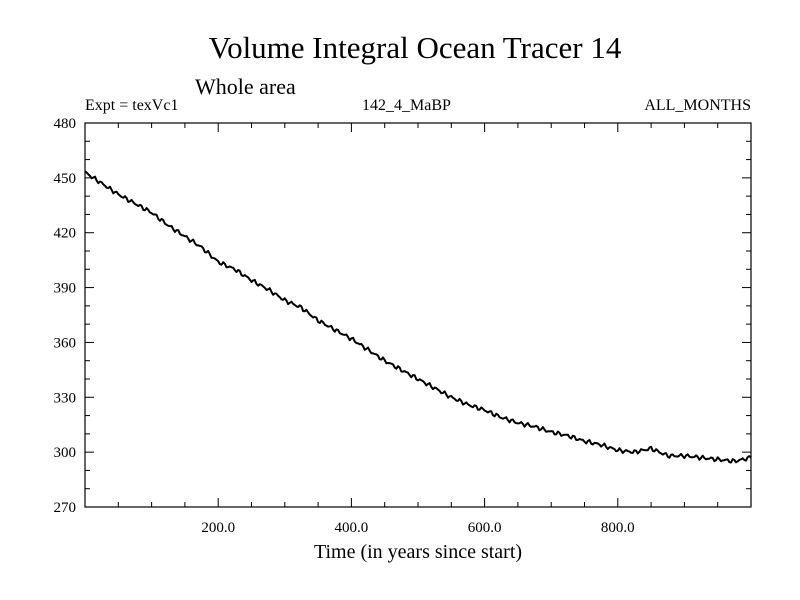 Image resolution: width=800 pixels, height=600 pixels. What do you see at coordinates (485, 528) in the screenshot?
I see `x-tick-label: 600.0` at bounding box center [485, 528].